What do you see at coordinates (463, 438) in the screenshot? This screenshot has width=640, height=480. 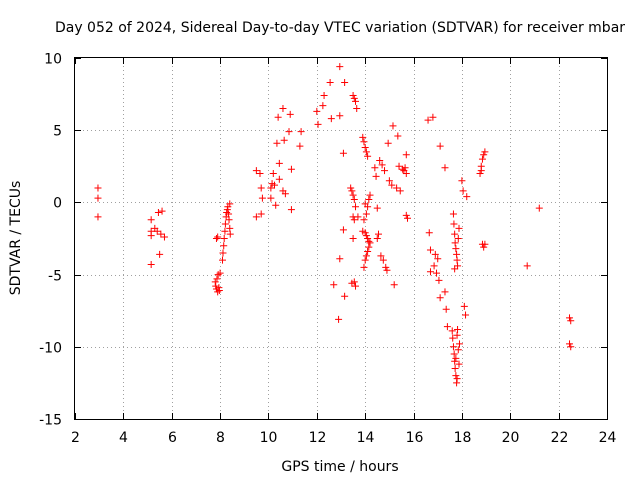 I see `x-tick-label: 18` at bounding box center [463, 438].